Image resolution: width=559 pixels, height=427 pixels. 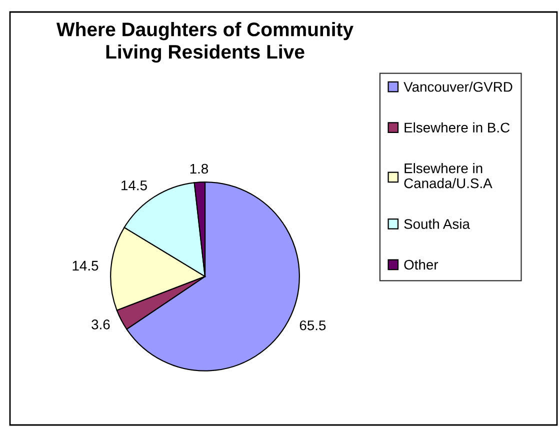 I want to click on legend-label: Other, so click(x=421, y=264).